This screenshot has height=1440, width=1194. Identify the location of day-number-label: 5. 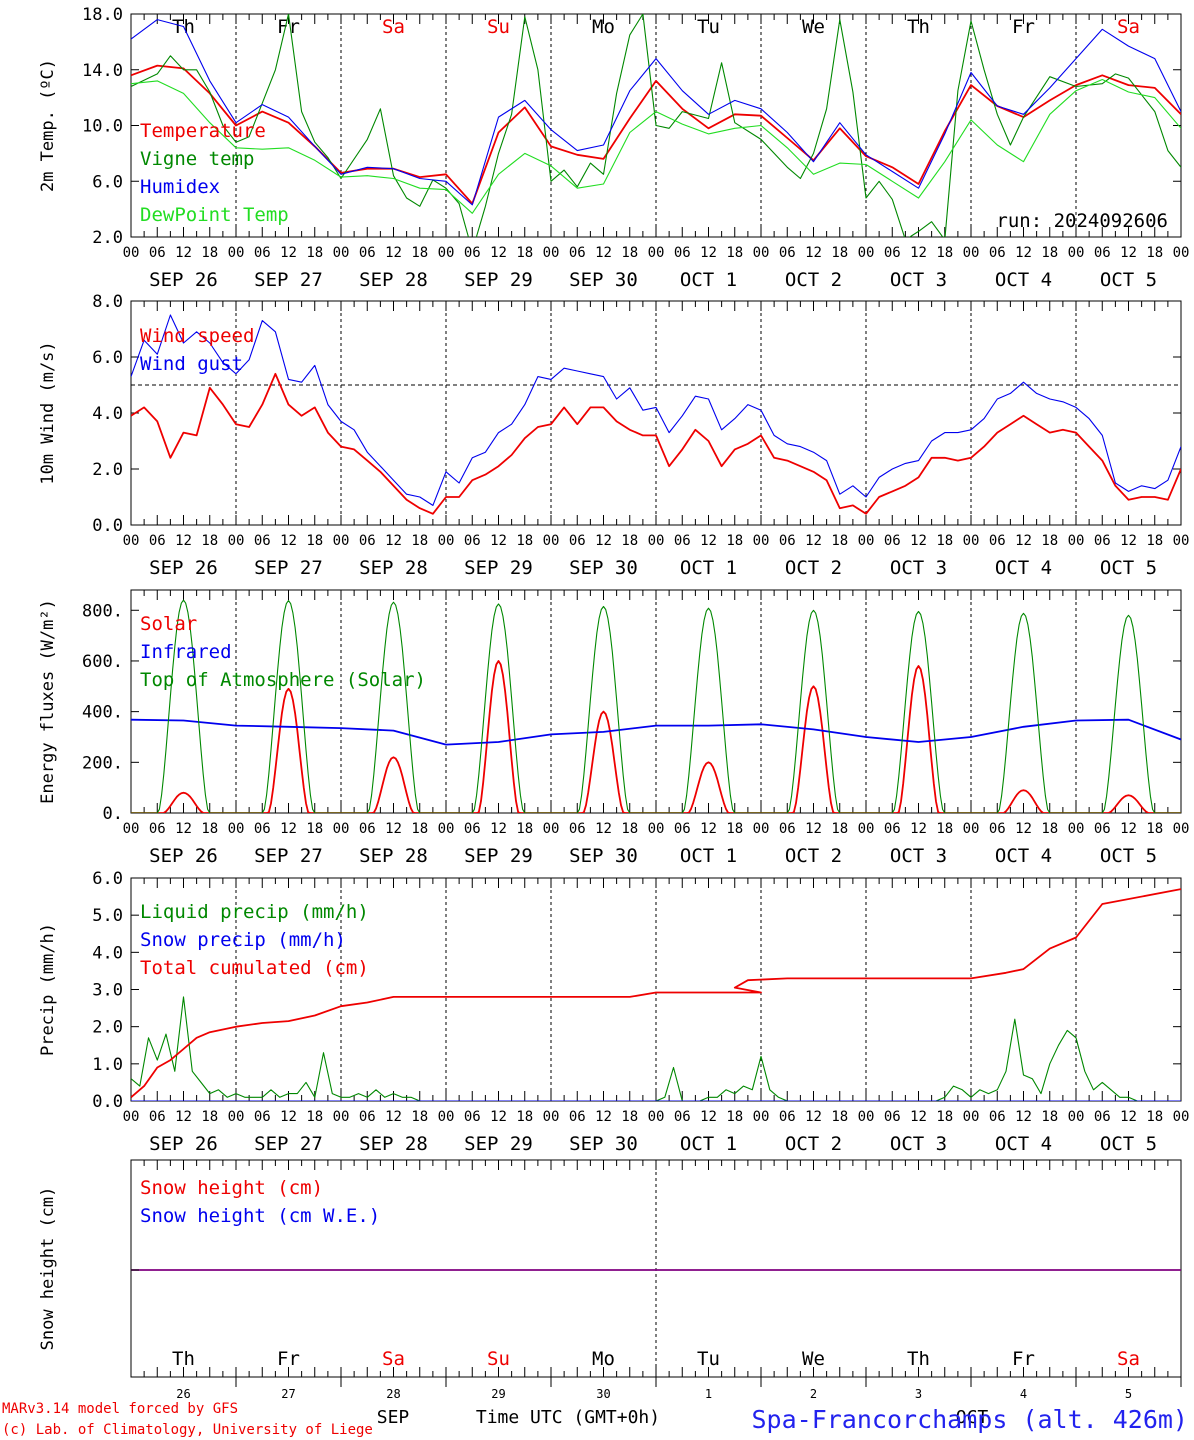
(1128, 1394).